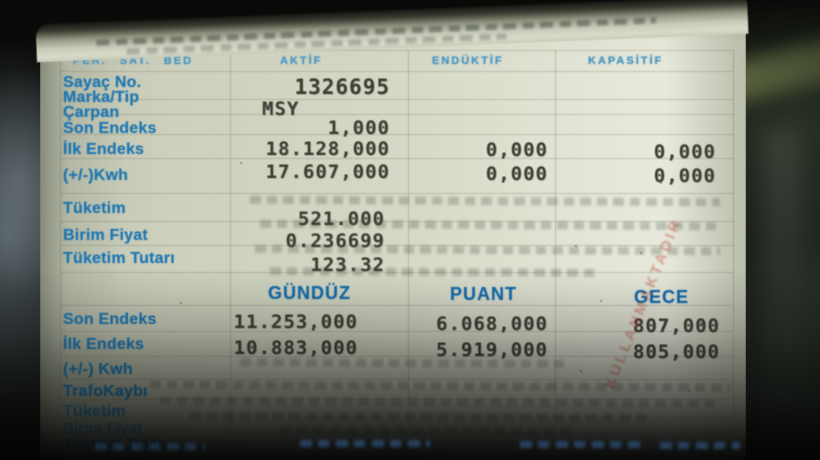 This screenshot has width=820, height=460. Describe the element at coordinates (94, 208) in the screenshot. I see `row-label-tuketim: Tüketim` at that location.